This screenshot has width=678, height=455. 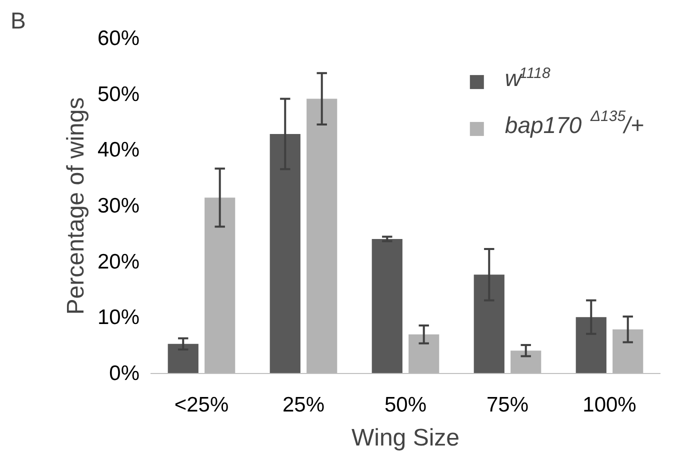 What do you see at coordinates (118, 262) in the screenshot?
I see `y-tick-label: 20%` at bounding box center [118, 262].